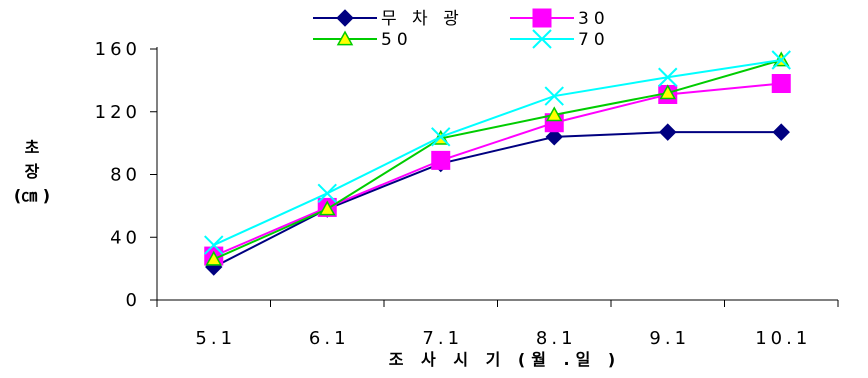 The image size is (868, 378). I want to click on y-tick-label: 80, so click(125, 175).